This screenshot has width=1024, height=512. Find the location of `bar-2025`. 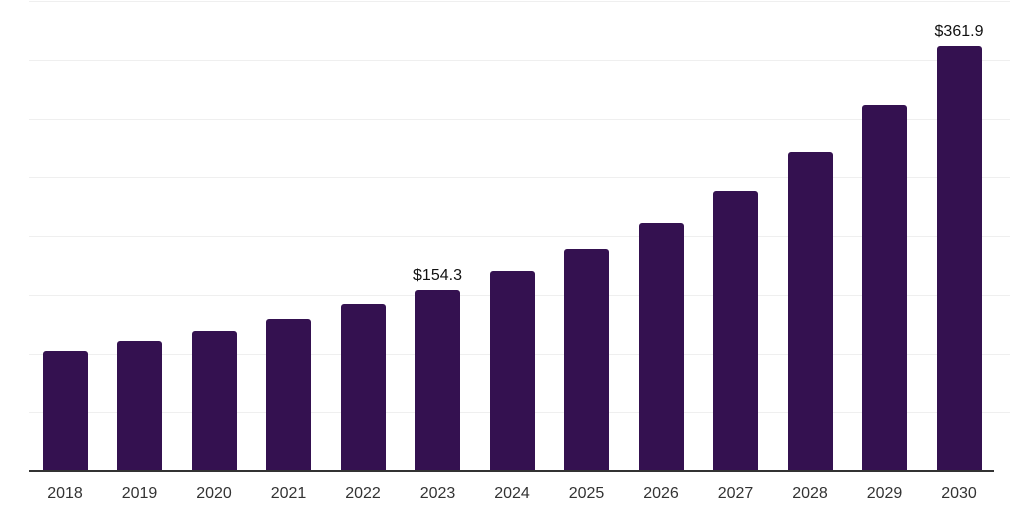

bar-2025 is located at coordinates (586, 359).